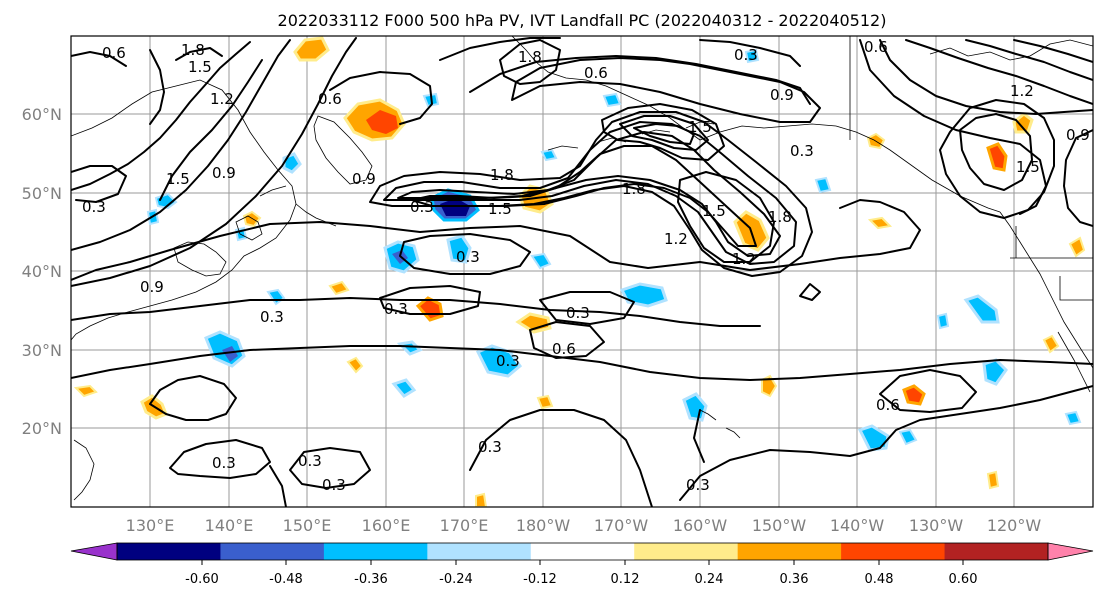  What do you see at coordinates (202, 579) in the screenshot?
I see `colorbar-label: -0.60` at bounding box center [202, 579].